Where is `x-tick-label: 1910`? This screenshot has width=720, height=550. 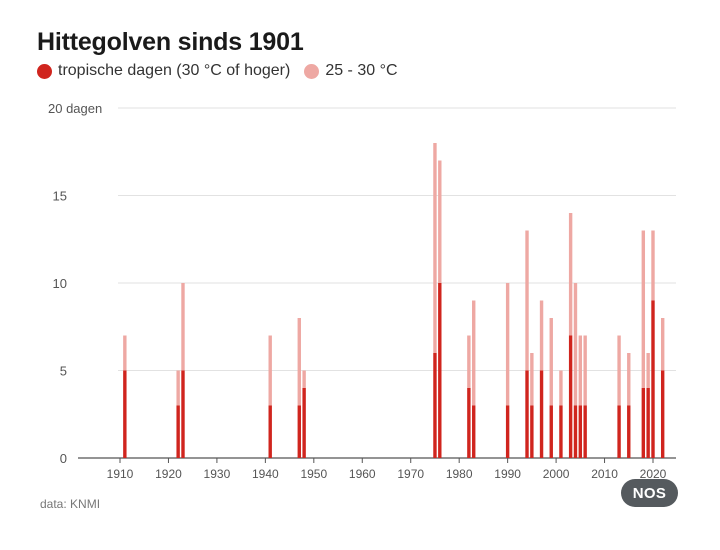 x-tick-label: 1910 is located at coordinates (120, 474).